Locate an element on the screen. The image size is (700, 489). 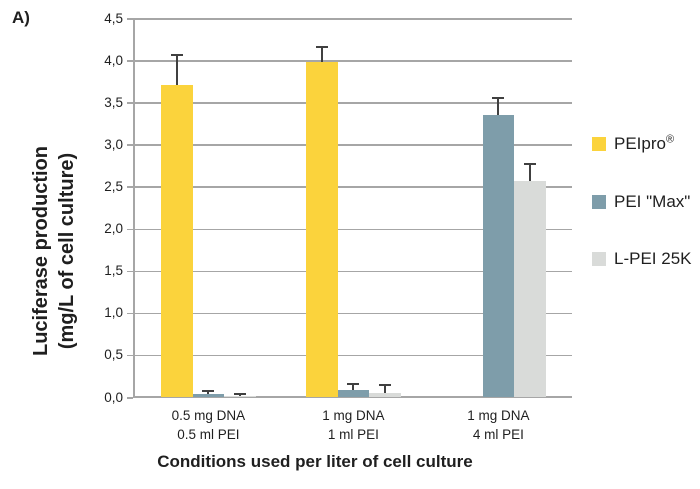
y-tick-label: 2,0 is located at coordinates (113, 229).